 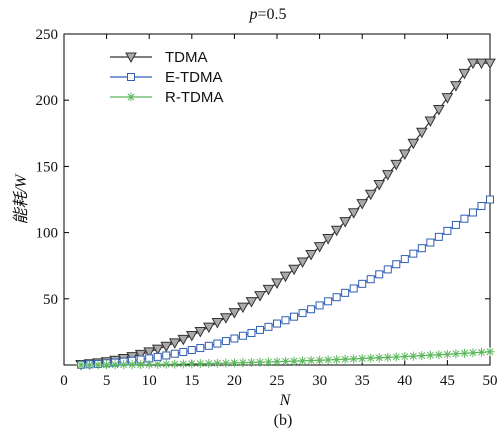 I want to click on x-tick-label: 45, so click(x=447, y=381).